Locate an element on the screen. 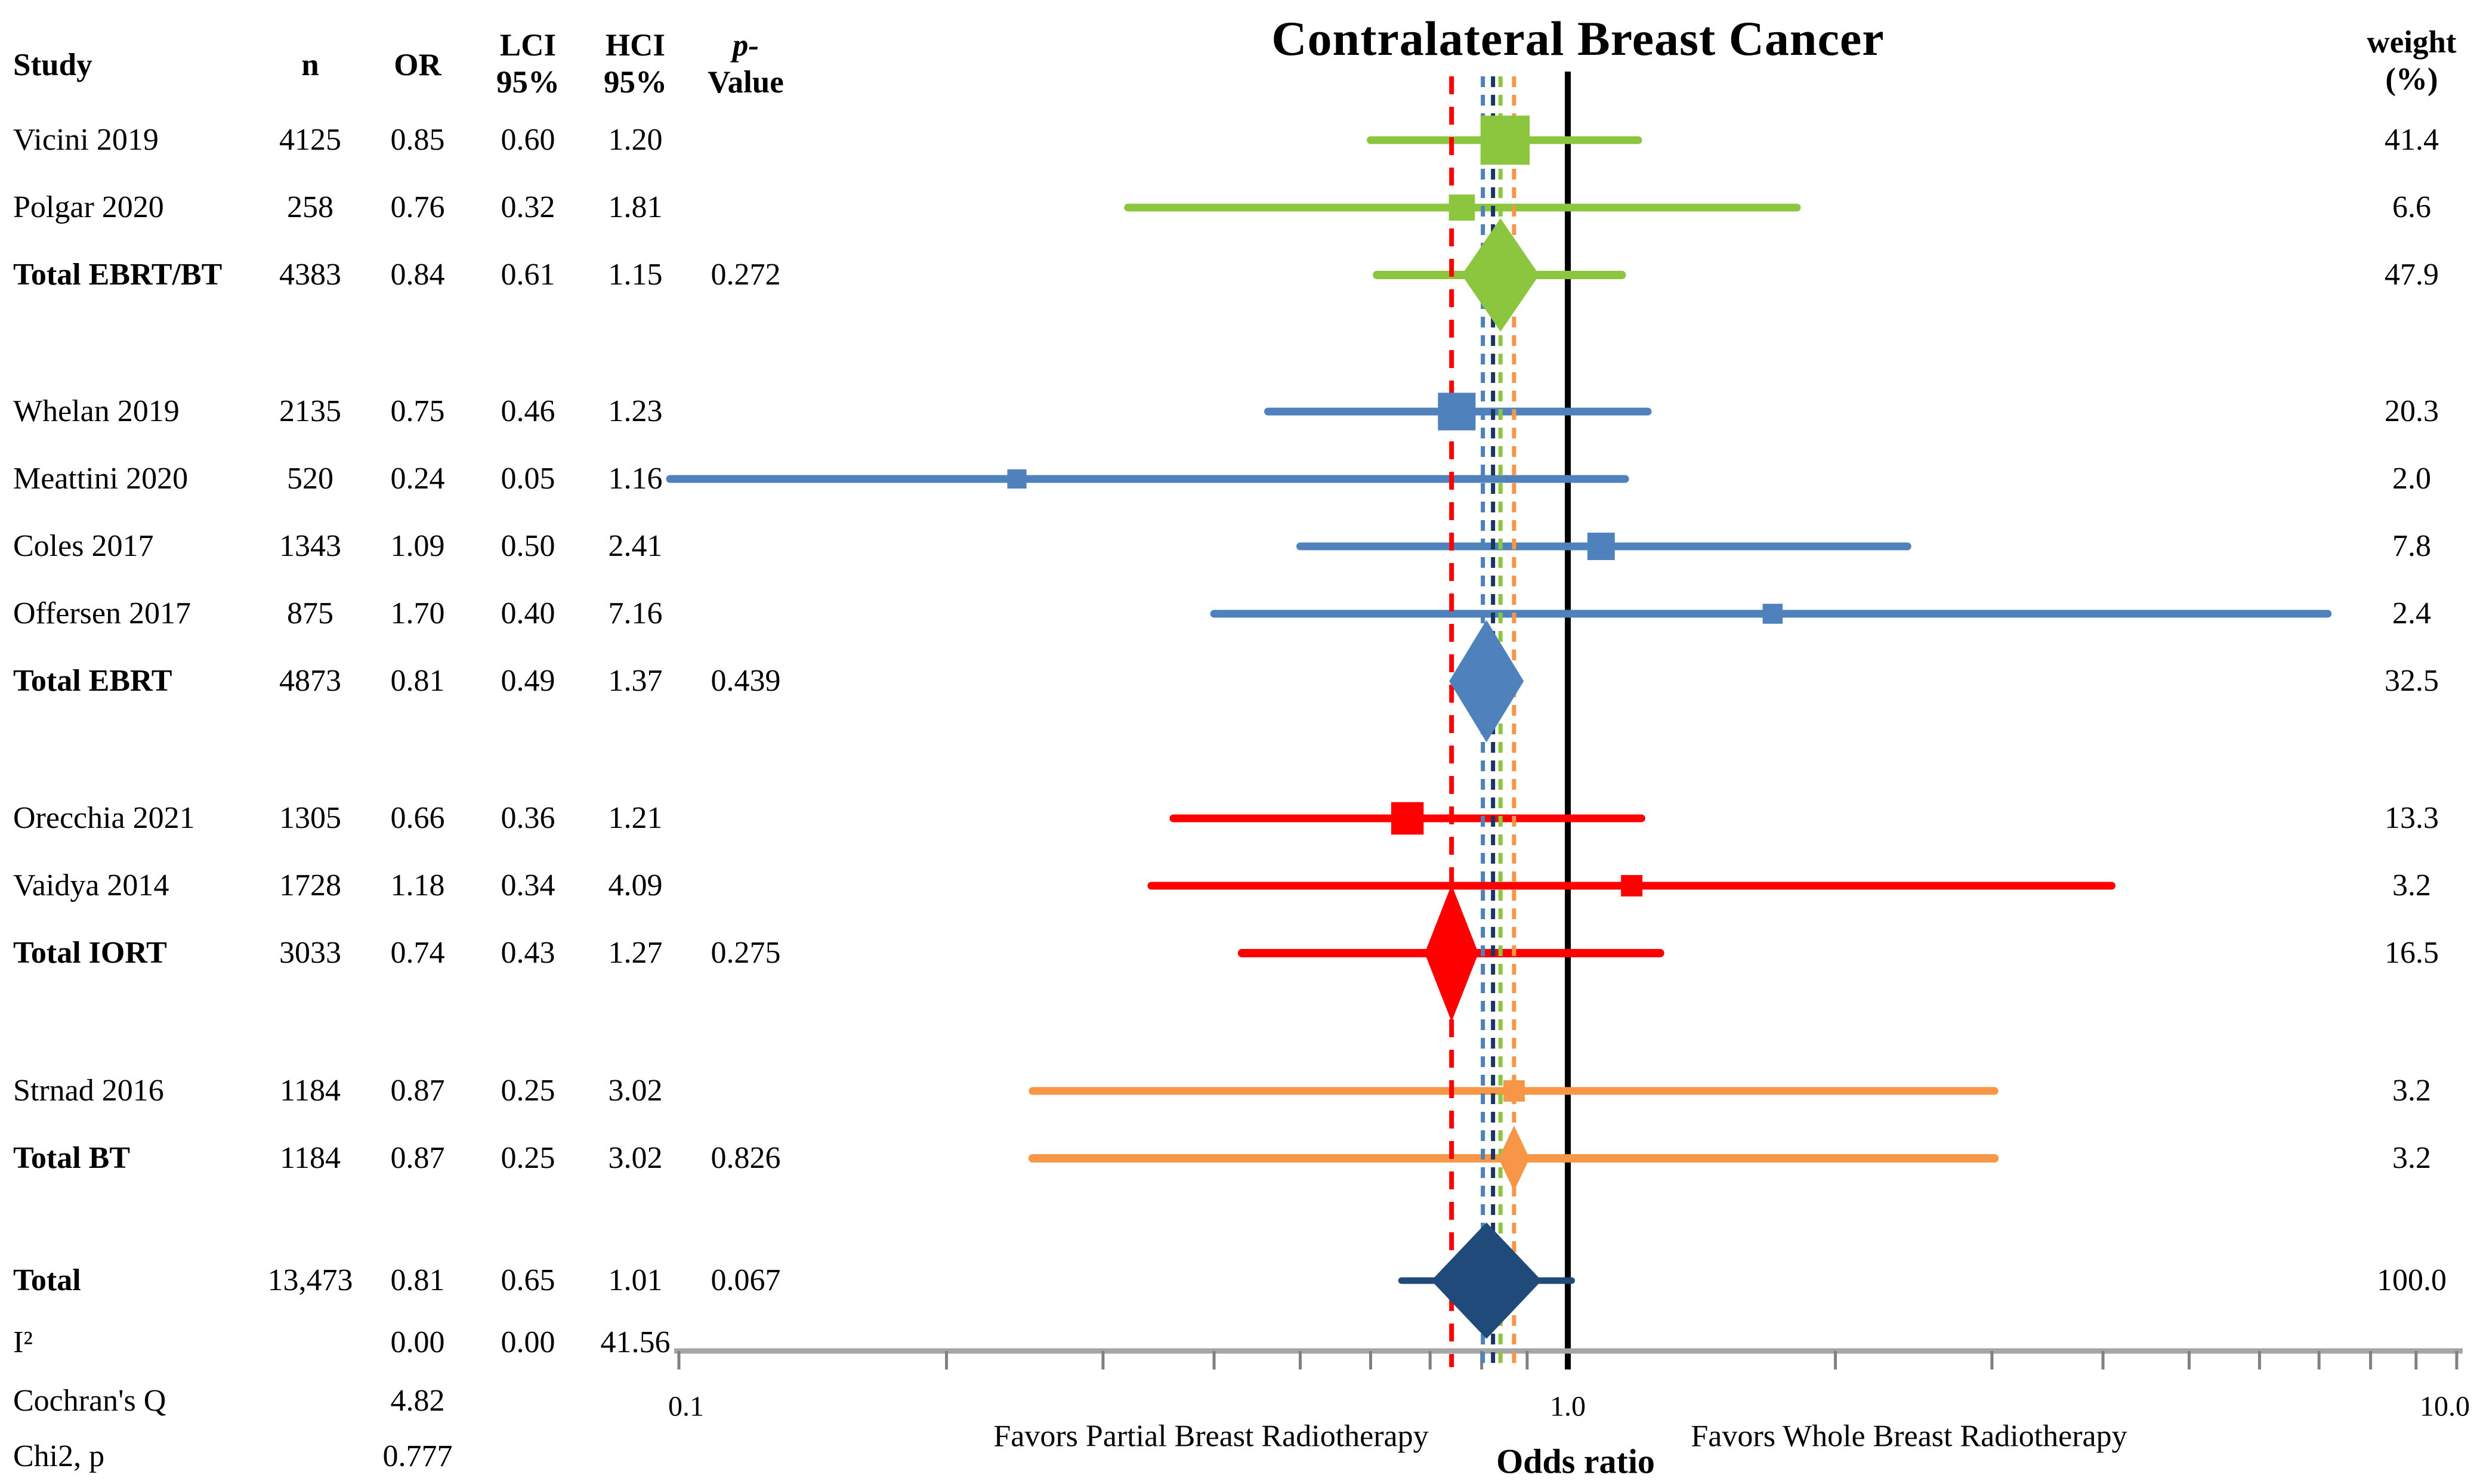  axis-label-odds-ratio: Odds ratio is located at coordinates (1576, 1462).